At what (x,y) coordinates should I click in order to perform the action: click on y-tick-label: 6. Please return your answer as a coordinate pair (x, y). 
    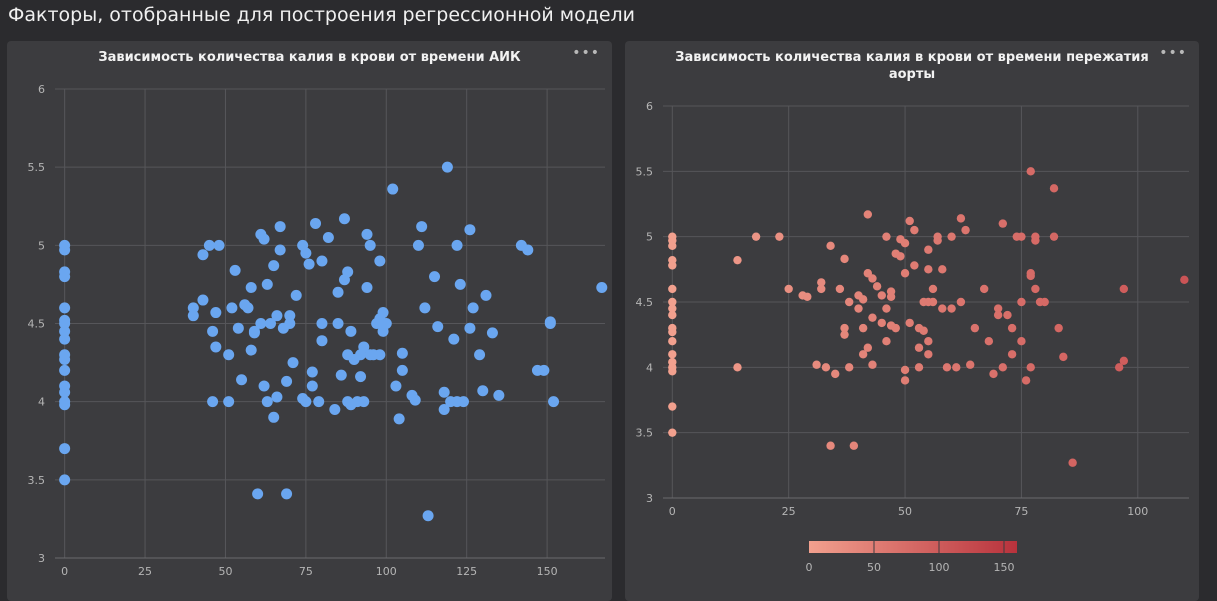
    Looking at the image, I should click on (649, 106).